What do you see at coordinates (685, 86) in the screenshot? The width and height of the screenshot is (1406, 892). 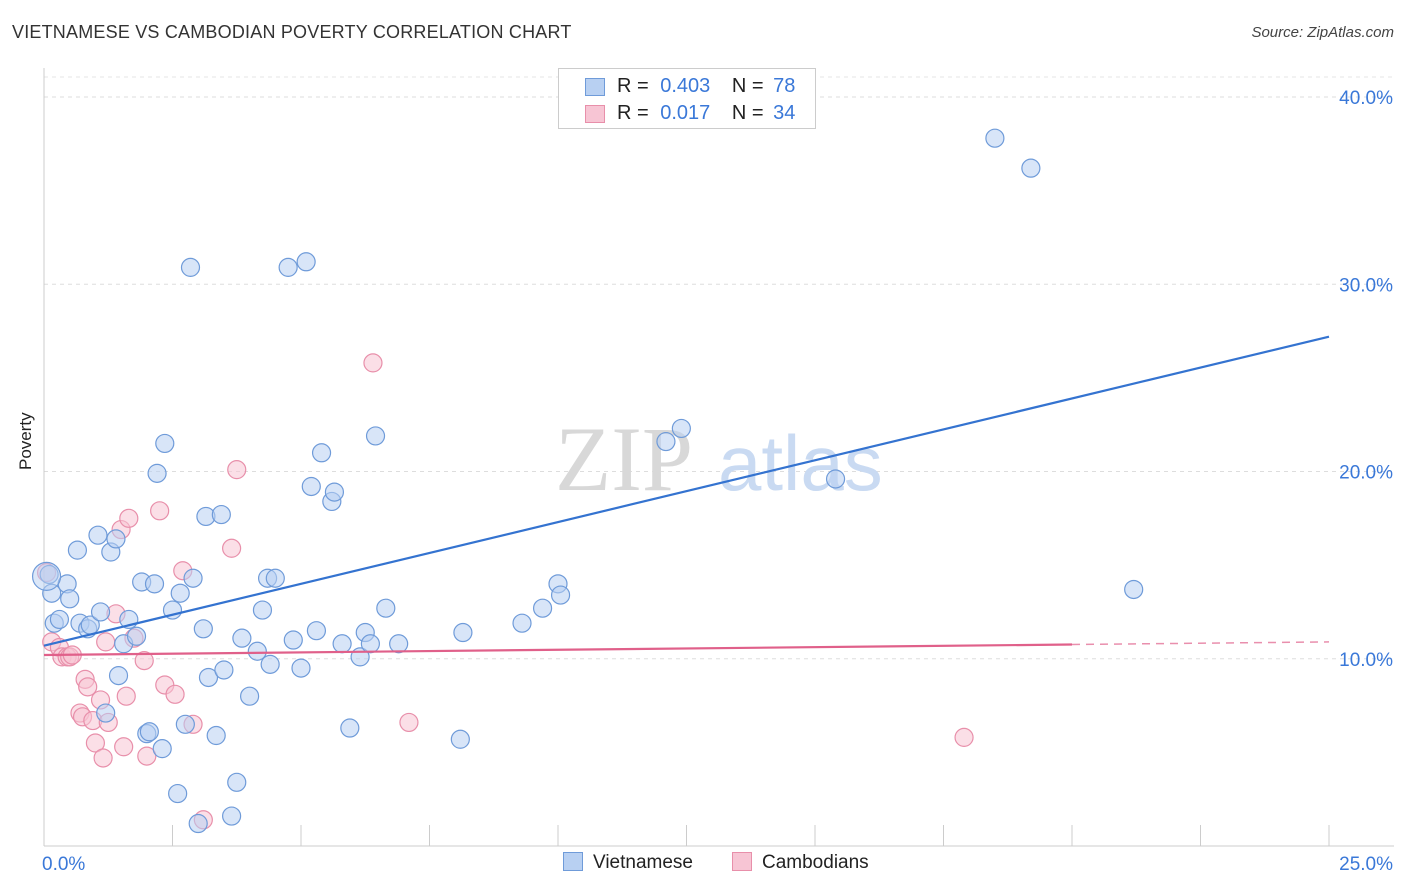 I see `vietnamese-r-value: 0.403` at bounding box center [685, 86].